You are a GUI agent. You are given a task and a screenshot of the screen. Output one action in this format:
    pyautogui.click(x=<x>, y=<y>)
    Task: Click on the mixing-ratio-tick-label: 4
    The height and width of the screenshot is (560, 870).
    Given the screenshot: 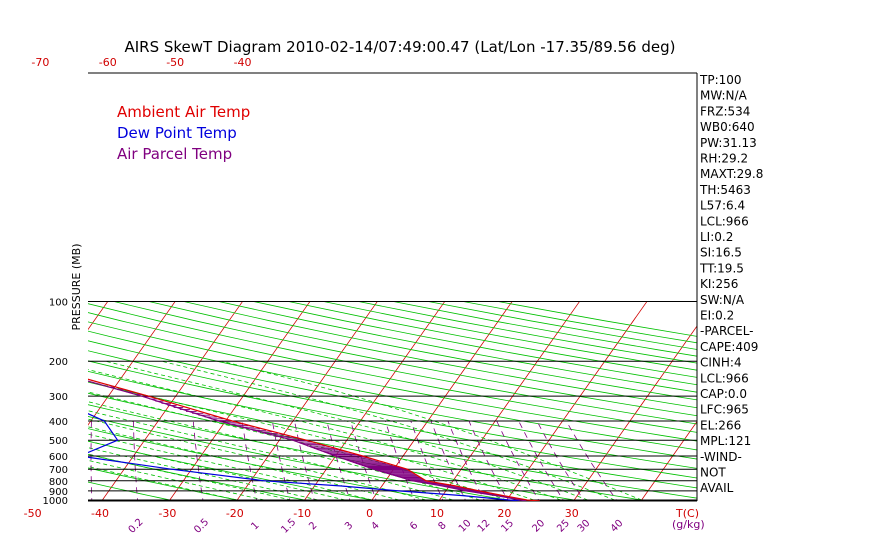 What is the action you would take?
    pyautogui.click(x=376, y=526)
    